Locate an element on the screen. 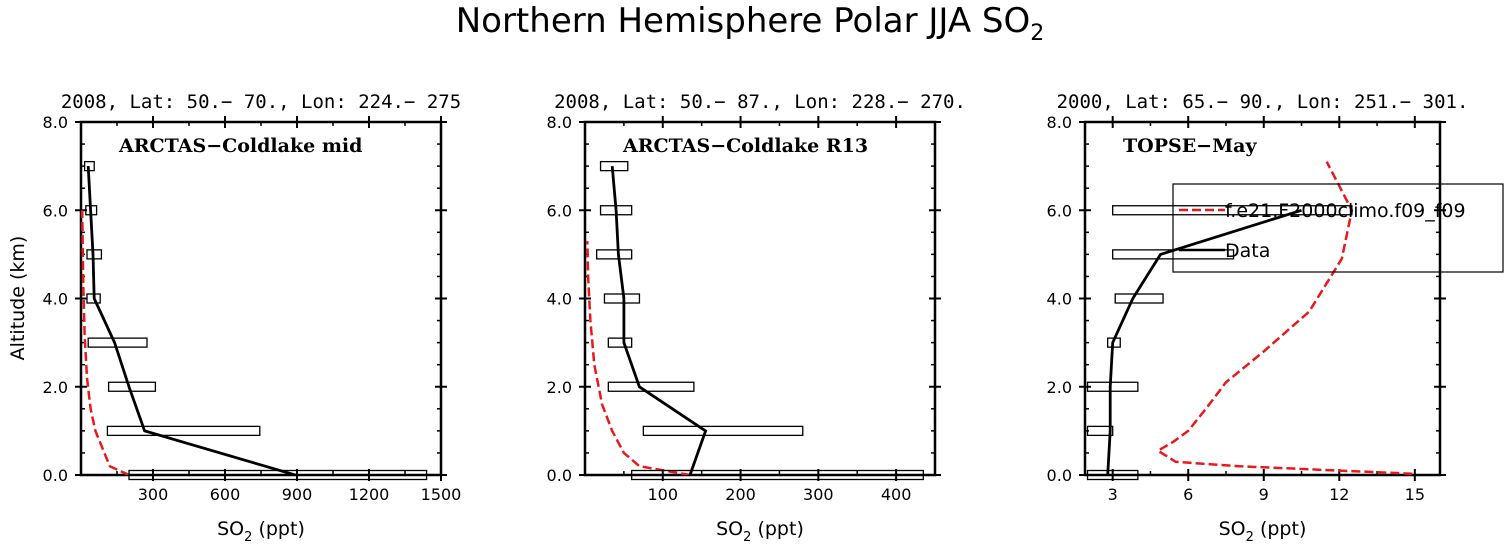  panel-top-label: 2008, Lat: 50.− 87., Lon: 228.− 270. is located at coordinates (760, 102).